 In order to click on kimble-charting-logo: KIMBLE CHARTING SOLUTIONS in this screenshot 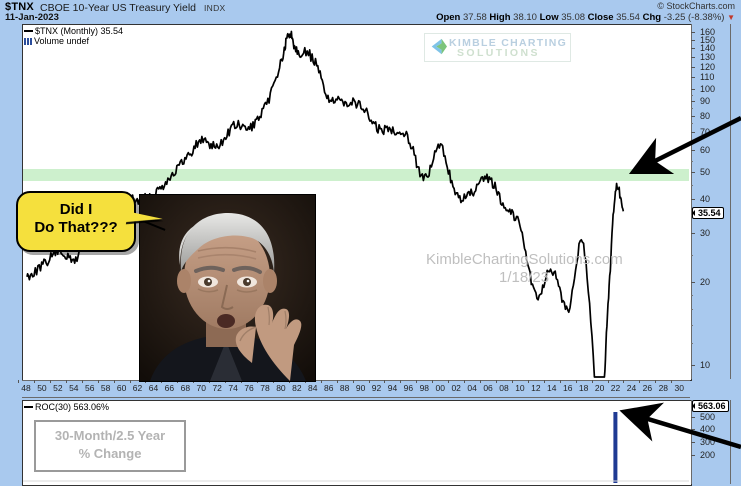, I will do `click(497, 47)`.